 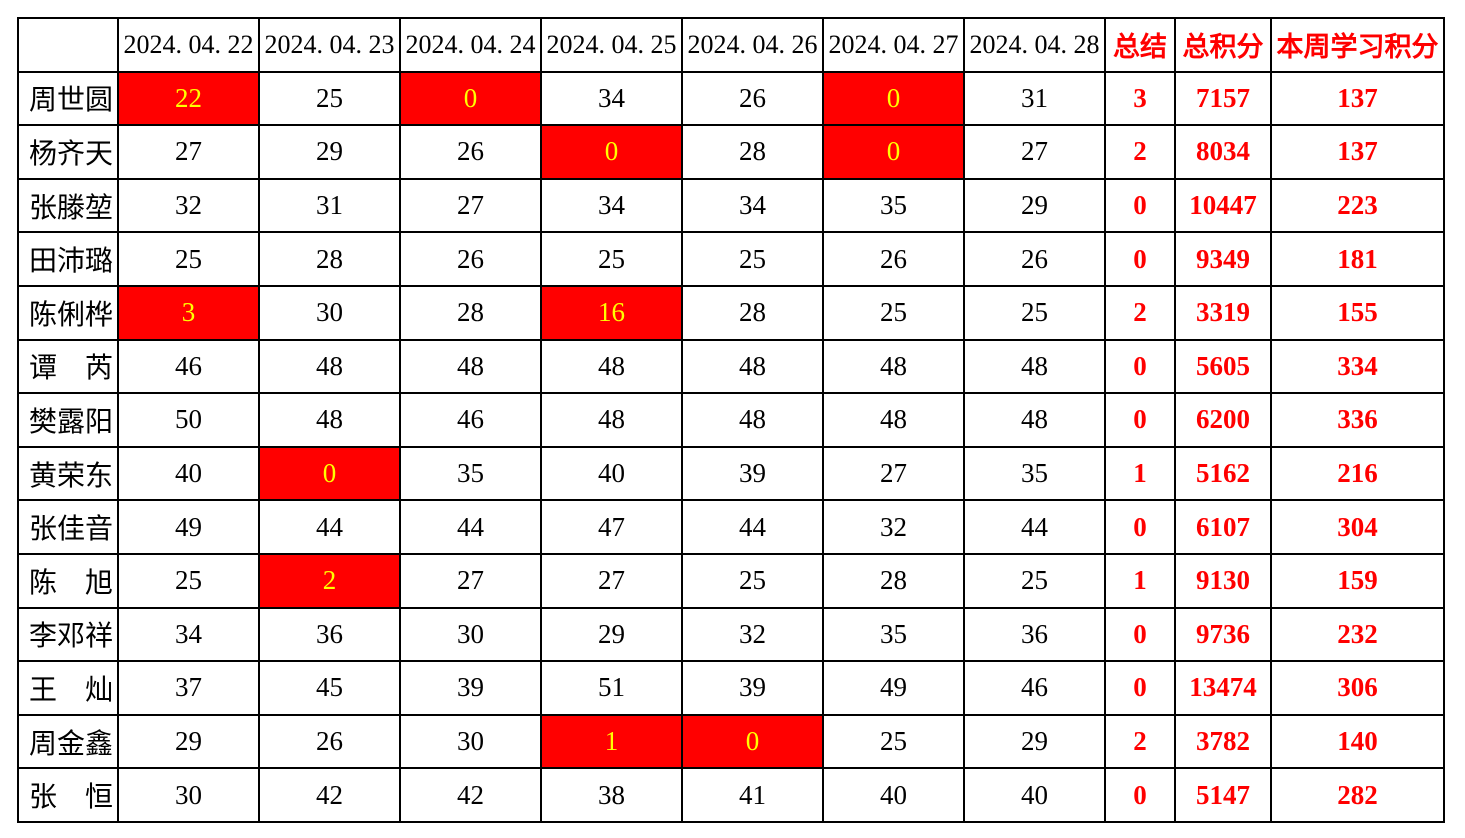 I want to click on summary-value-cell: 181, so click(x=1357, y=259).